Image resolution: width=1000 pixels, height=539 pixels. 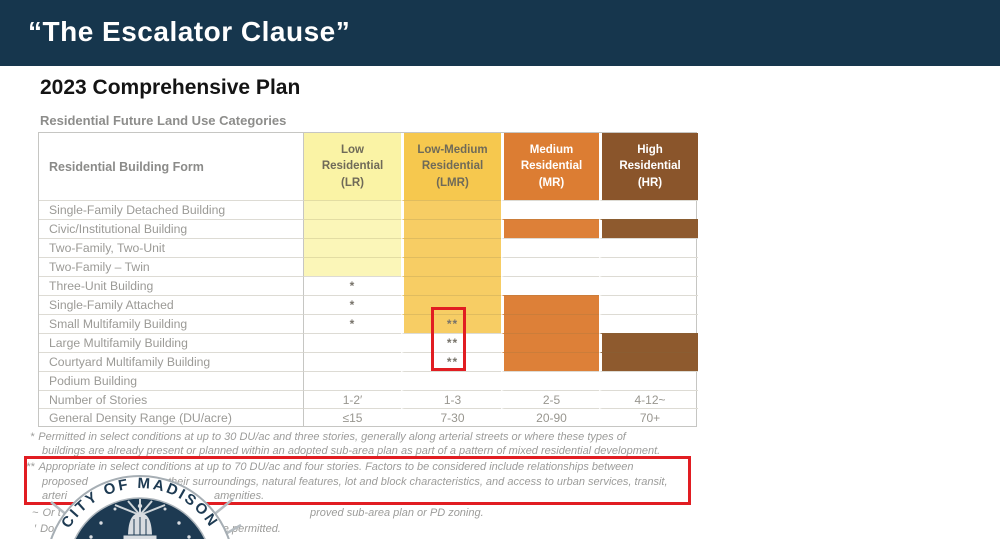 What do you see at coordinates (189, 31) in the screenshot?
I see `slide-title: “The Escalator Clause”` at bounding box center [189, 31].